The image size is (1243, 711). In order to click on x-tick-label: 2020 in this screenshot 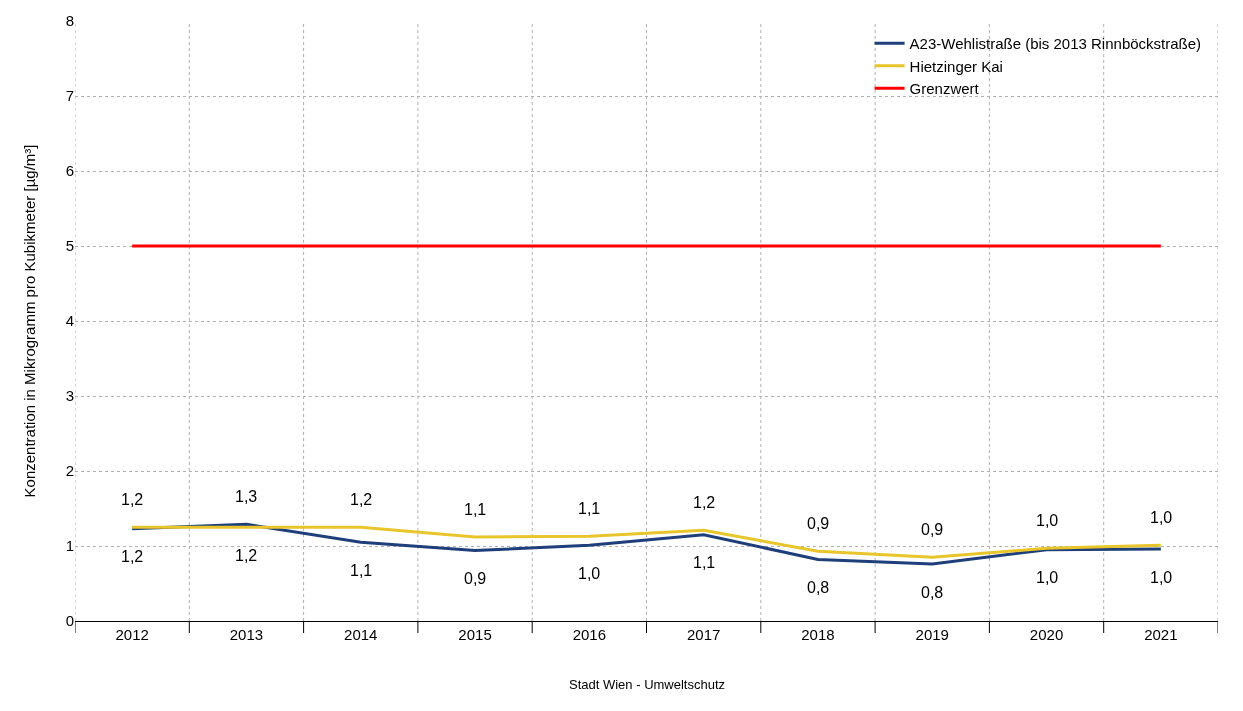, I will do `click(1046, 634)`.